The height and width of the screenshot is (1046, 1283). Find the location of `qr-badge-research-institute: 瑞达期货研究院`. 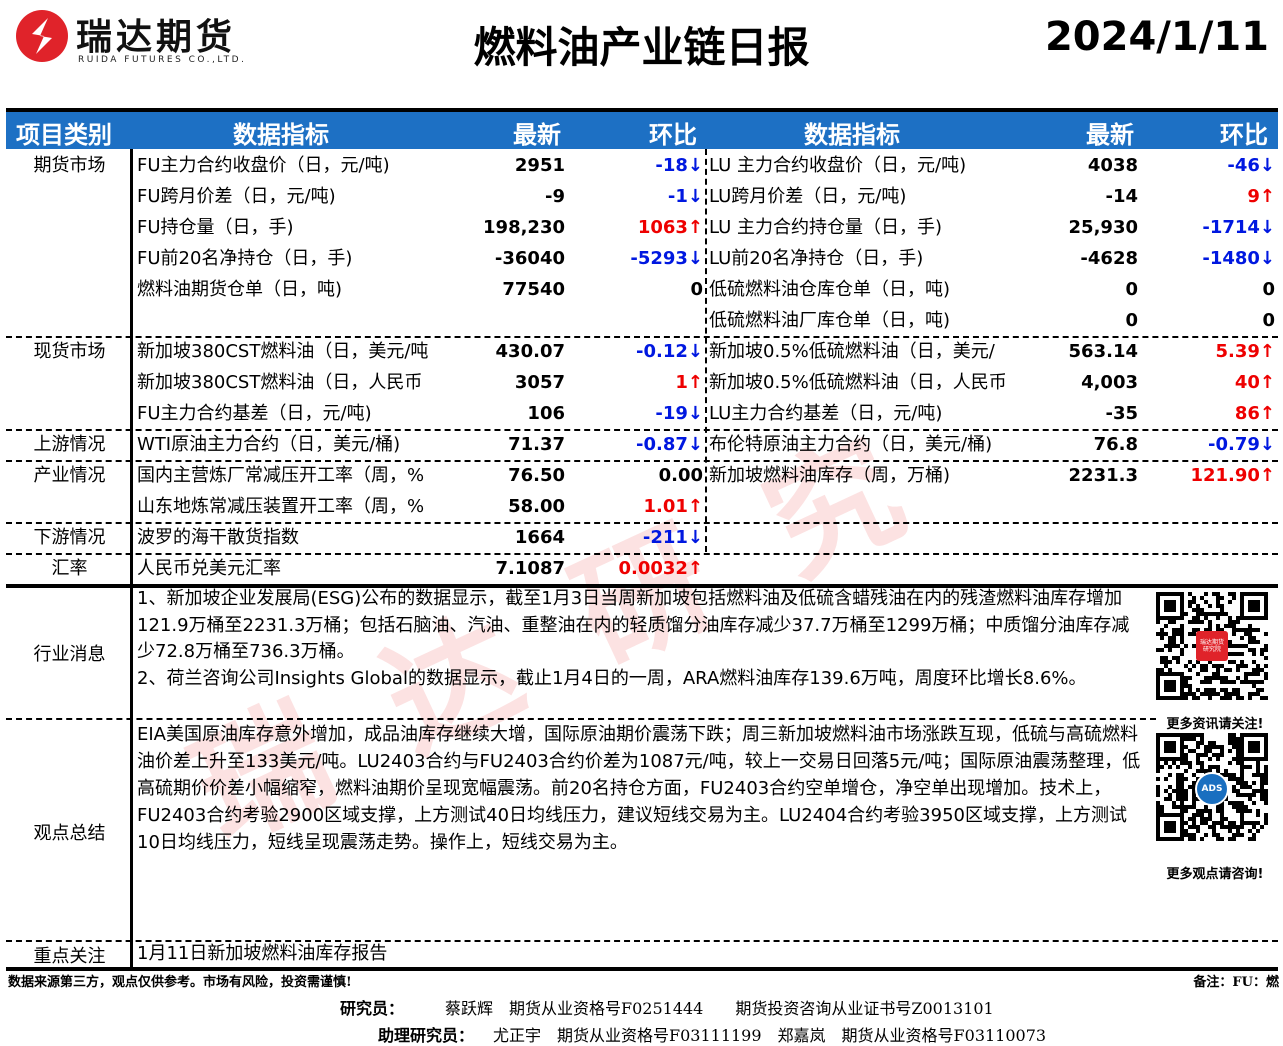

qr-badge-research-institute: 瑞达期货研究院 is located at coordinates (1212, 646).